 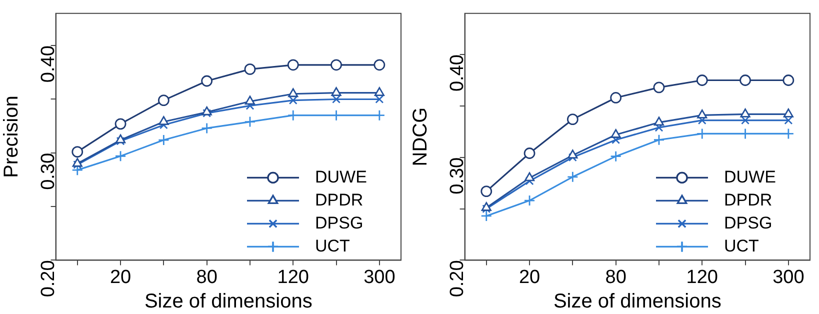 I want to click on y-axis-title: NDCG, so click(x=421, y=136).